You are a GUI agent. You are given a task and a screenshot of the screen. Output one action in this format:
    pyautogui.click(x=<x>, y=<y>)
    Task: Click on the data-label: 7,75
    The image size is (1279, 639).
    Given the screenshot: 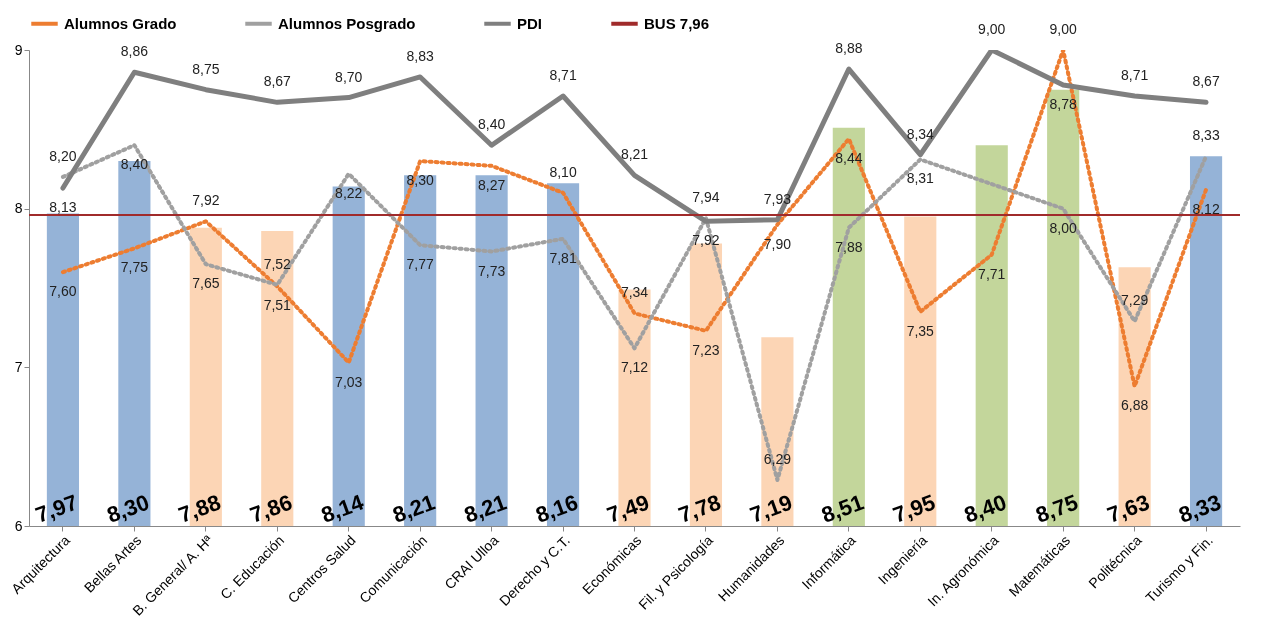 What is the action you would take?
    pyautogui.click(x=134, y=267)
    